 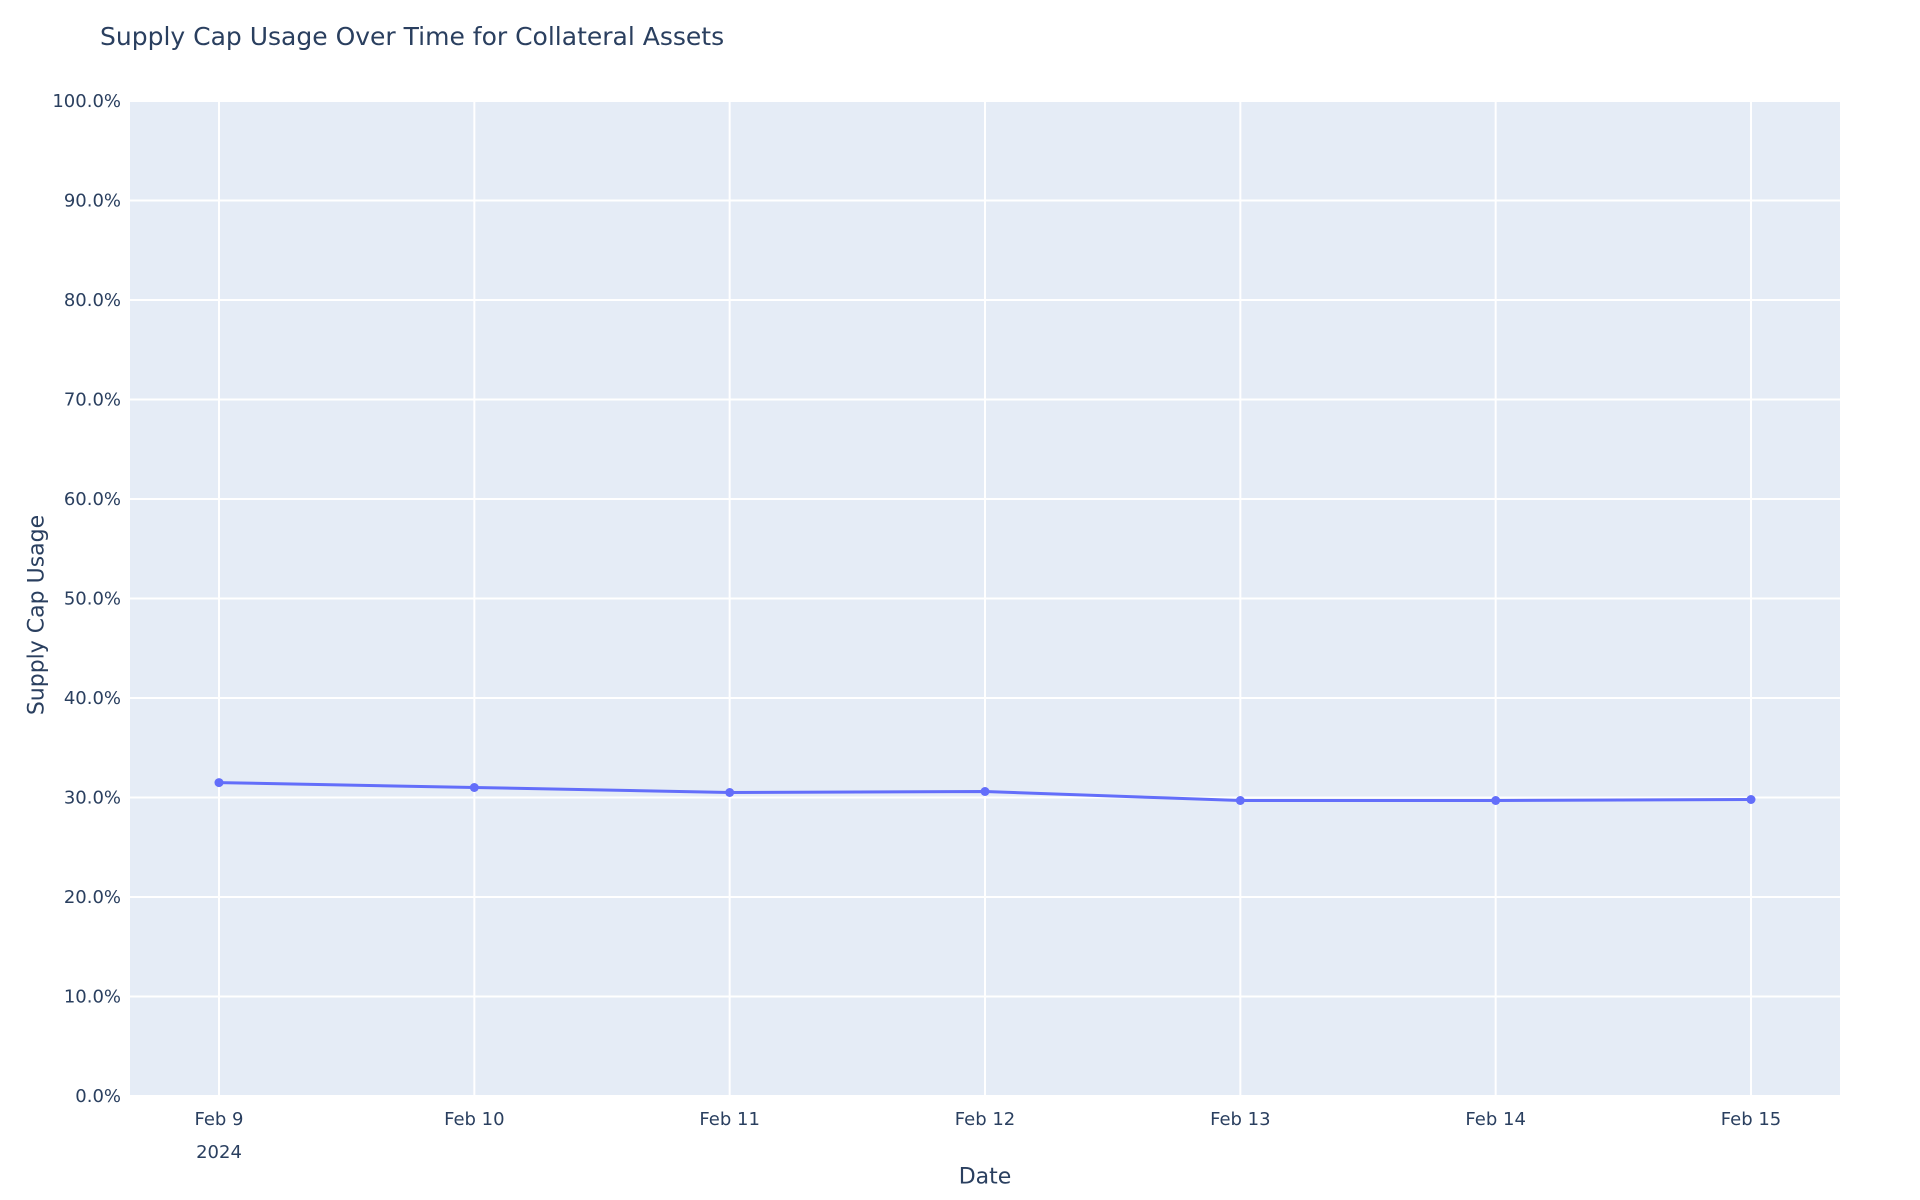 What do you see at coordinates (219, 1152) in the screenshot?
I see `x-tick-year-label: 2024` at bounding box center [219, 1152].